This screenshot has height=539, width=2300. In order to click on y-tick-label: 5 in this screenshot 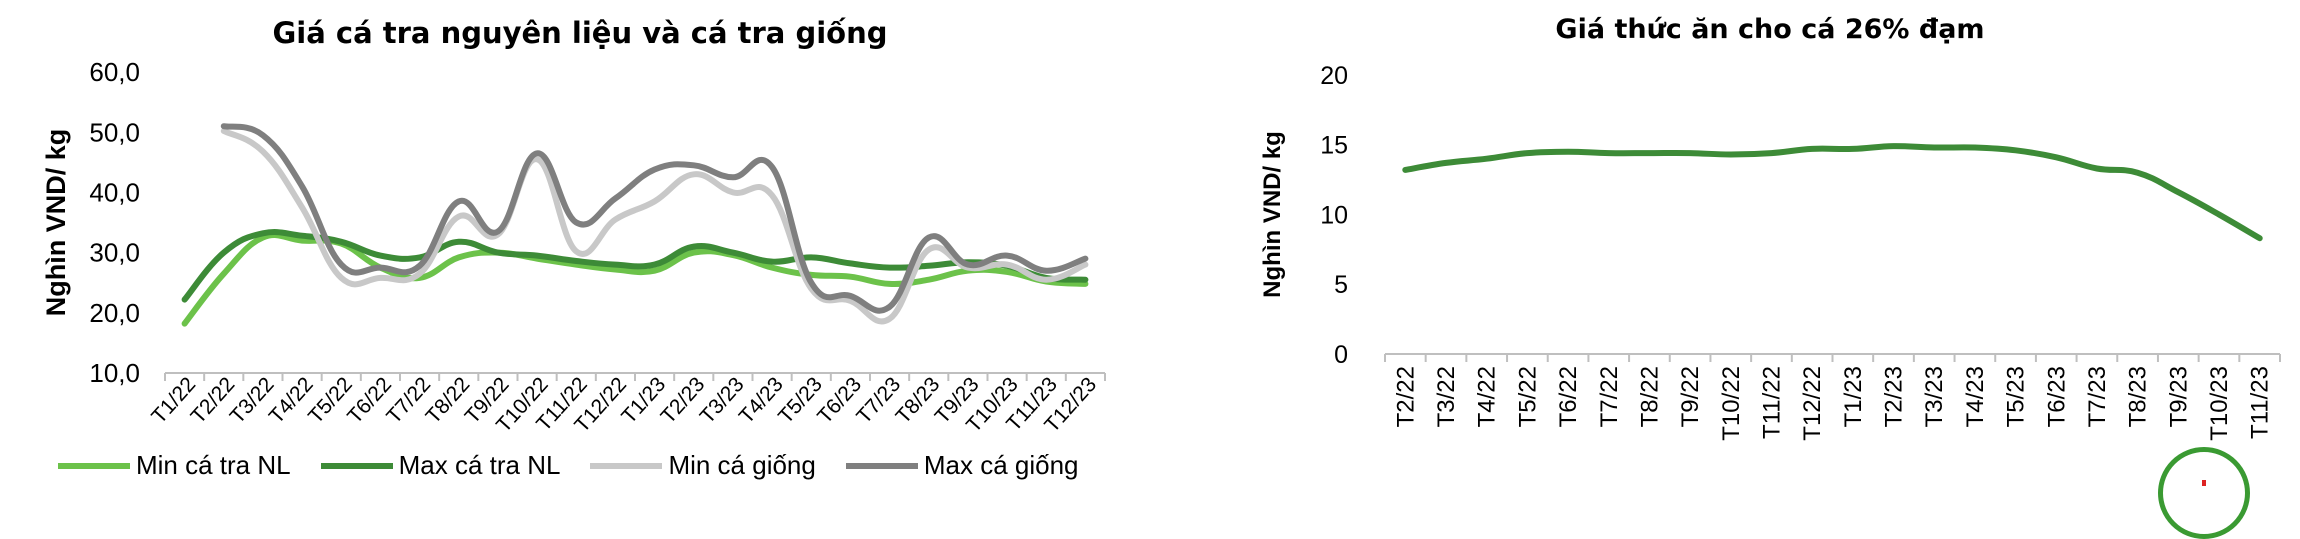, I will do `click(1341, 285)`.